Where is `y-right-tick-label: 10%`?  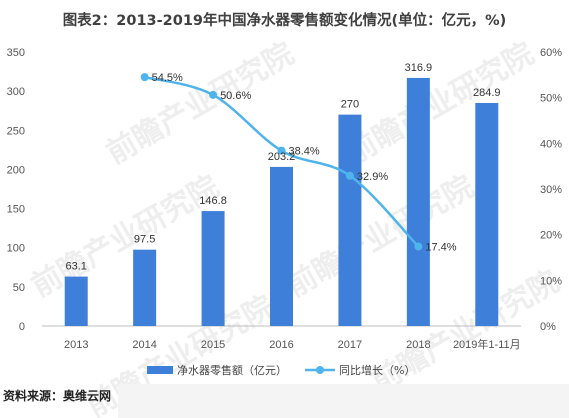 y-right-tick-label: 10% is located at coordinates (551, 281).